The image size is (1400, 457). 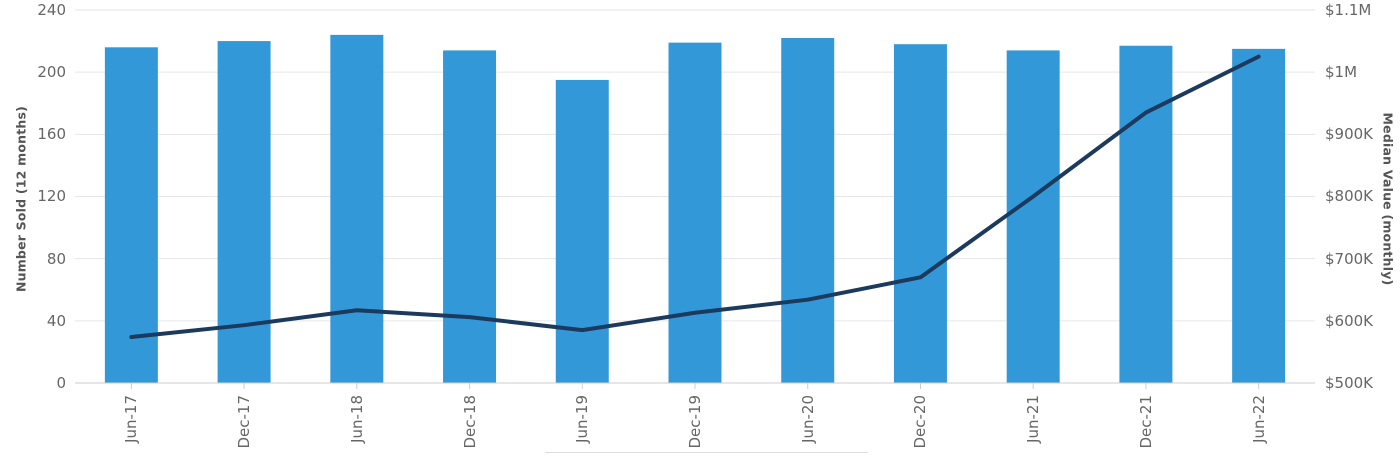 What do you see at coordinates (1349, 196) in the screenshot?
I see `right-axis-tick-label: $800K` at bounding box center [1349, 196].